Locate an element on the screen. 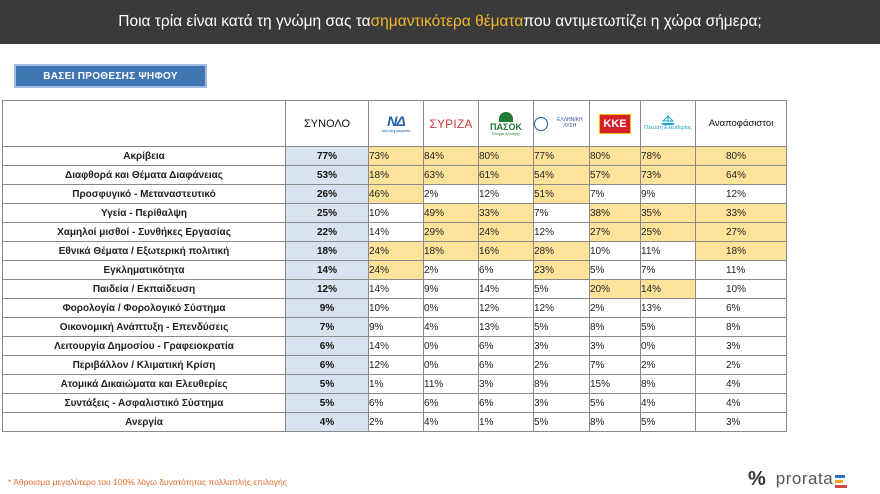  value-cell: 46% is located at coordinates (396, 194).